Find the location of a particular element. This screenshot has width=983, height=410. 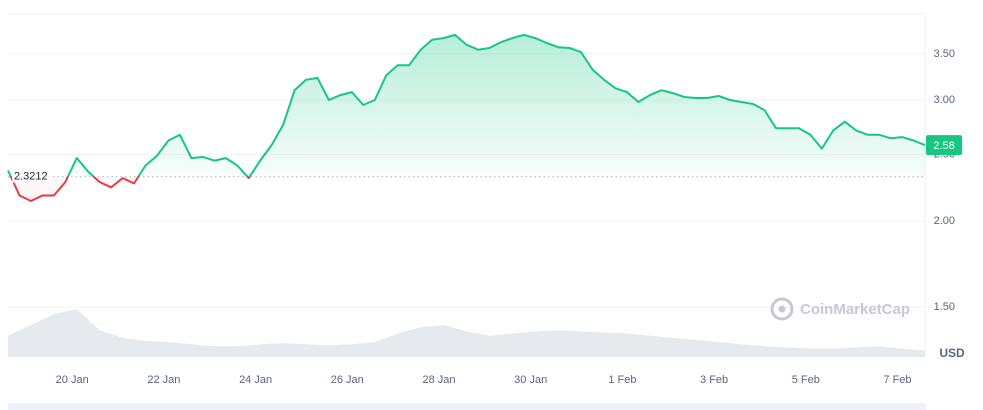

x-tick-label: 24 Jan is located at coordinates (255, 380).